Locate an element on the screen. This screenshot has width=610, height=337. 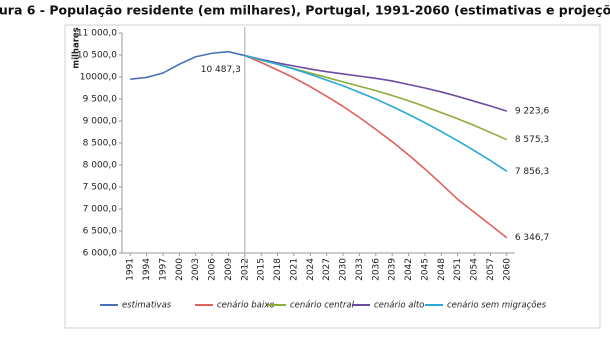
value-label: 8 575,3 is located at coordinates (532, 140).